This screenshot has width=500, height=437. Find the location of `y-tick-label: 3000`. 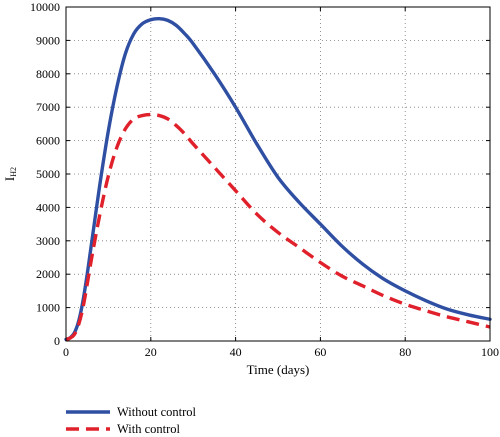

y-tick-label: 3000 is located at coordinates (48, 241).